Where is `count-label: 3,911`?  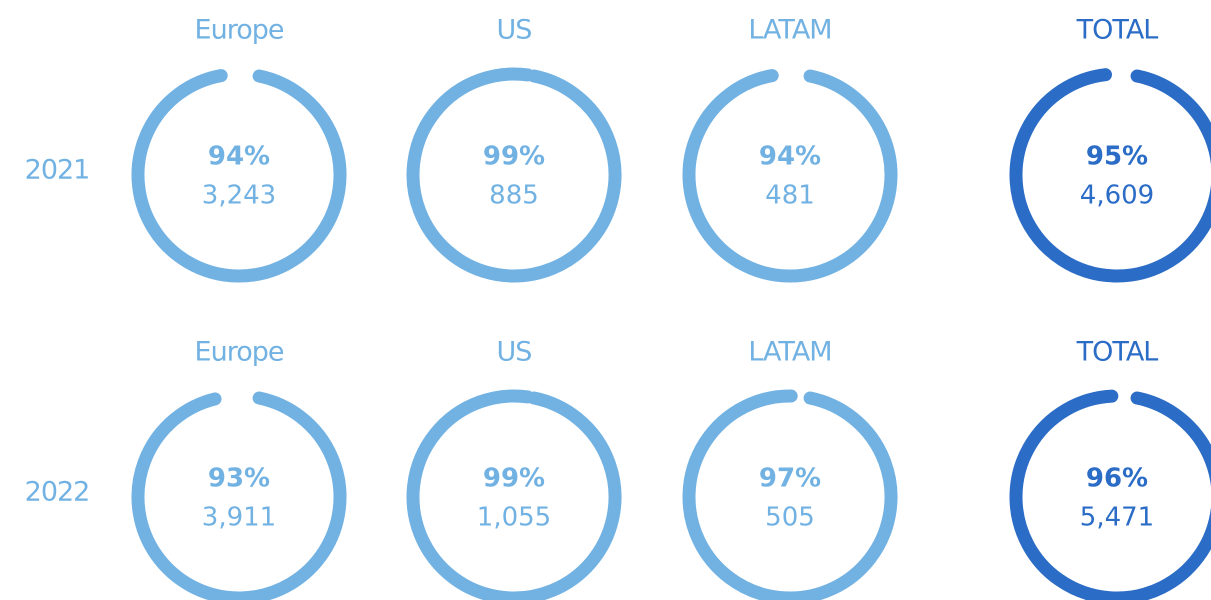 count-label: 3,911 is located at coordinates (239, 518).